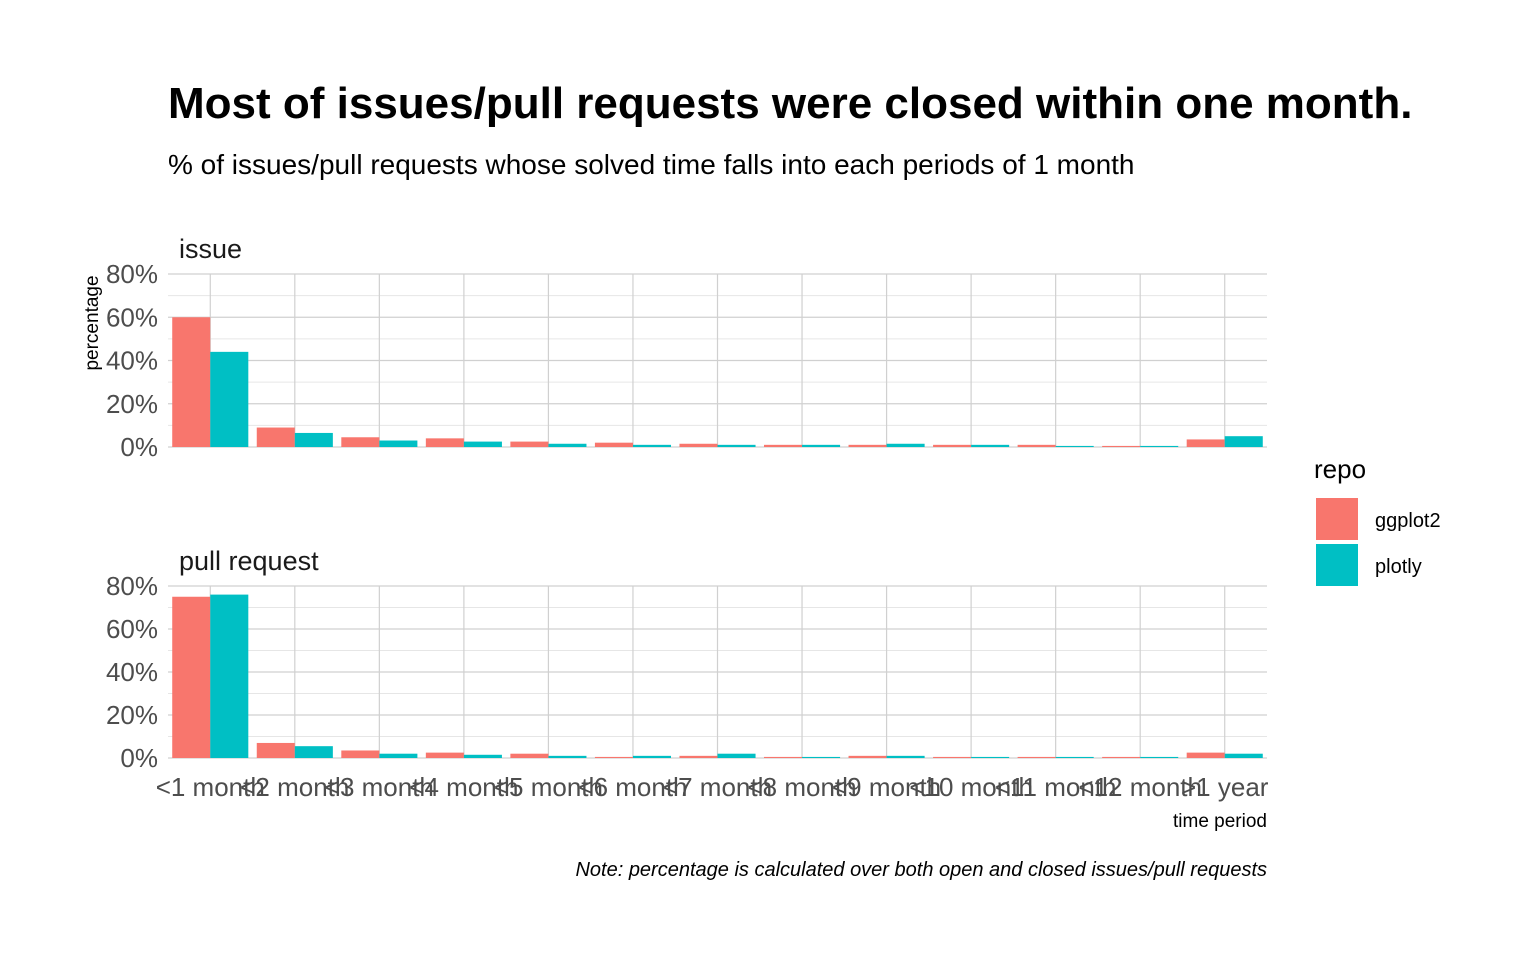 This screenshot has width=1536, height=960. Describe the element at coordinates (632, 787) in the screenshot. I see `x-tick-label: <6 month` at that location.